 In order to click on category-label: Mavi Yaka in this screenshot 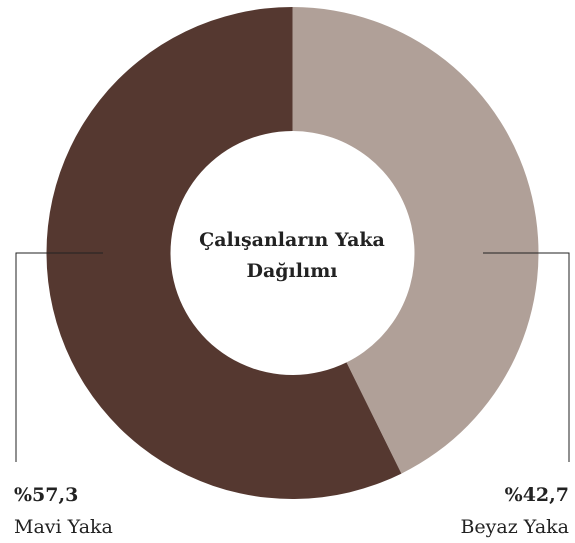, I will do `click(63, 527)`.